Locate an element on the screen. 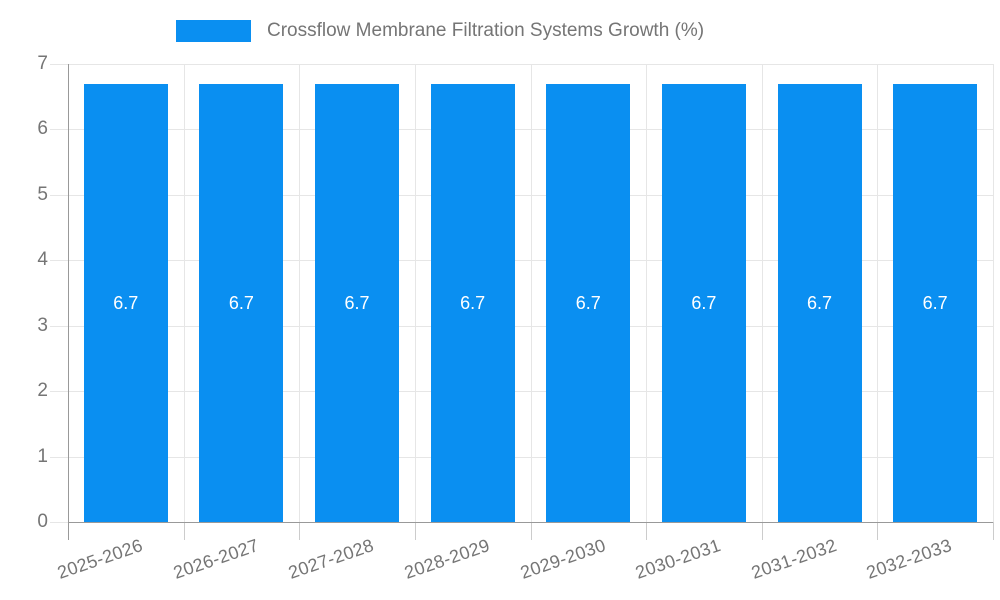 The height and width of the screenshot is (600, 1000). y-axis-label: 6 is located at coordinates (42, 129).